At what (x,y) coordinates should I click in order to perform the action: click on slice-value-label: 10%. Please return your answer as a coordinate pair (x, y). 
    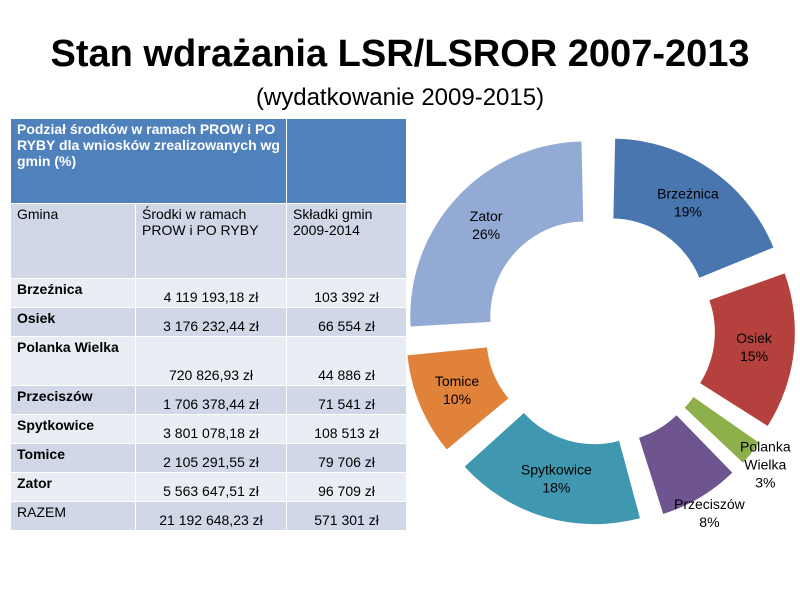
    Looking at the image, I should click on (457, 399).